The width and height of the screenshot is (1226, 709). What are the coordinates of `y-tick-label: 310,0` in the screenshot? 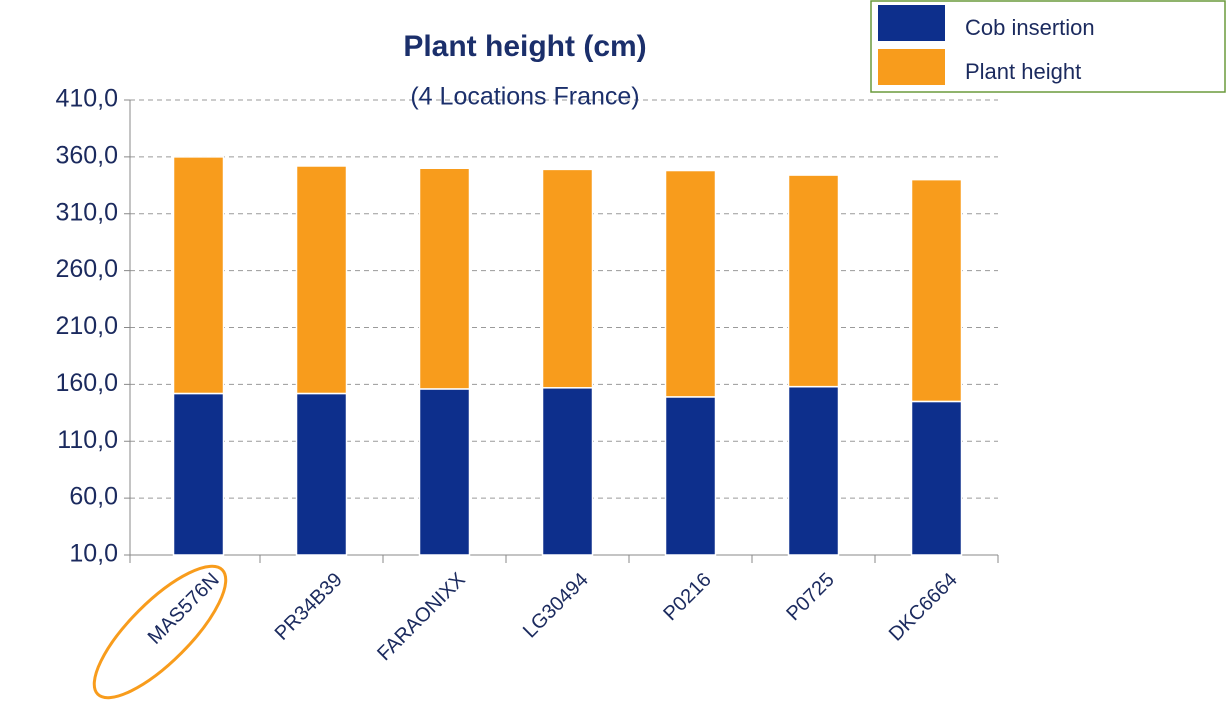 It's located at (86, 212).